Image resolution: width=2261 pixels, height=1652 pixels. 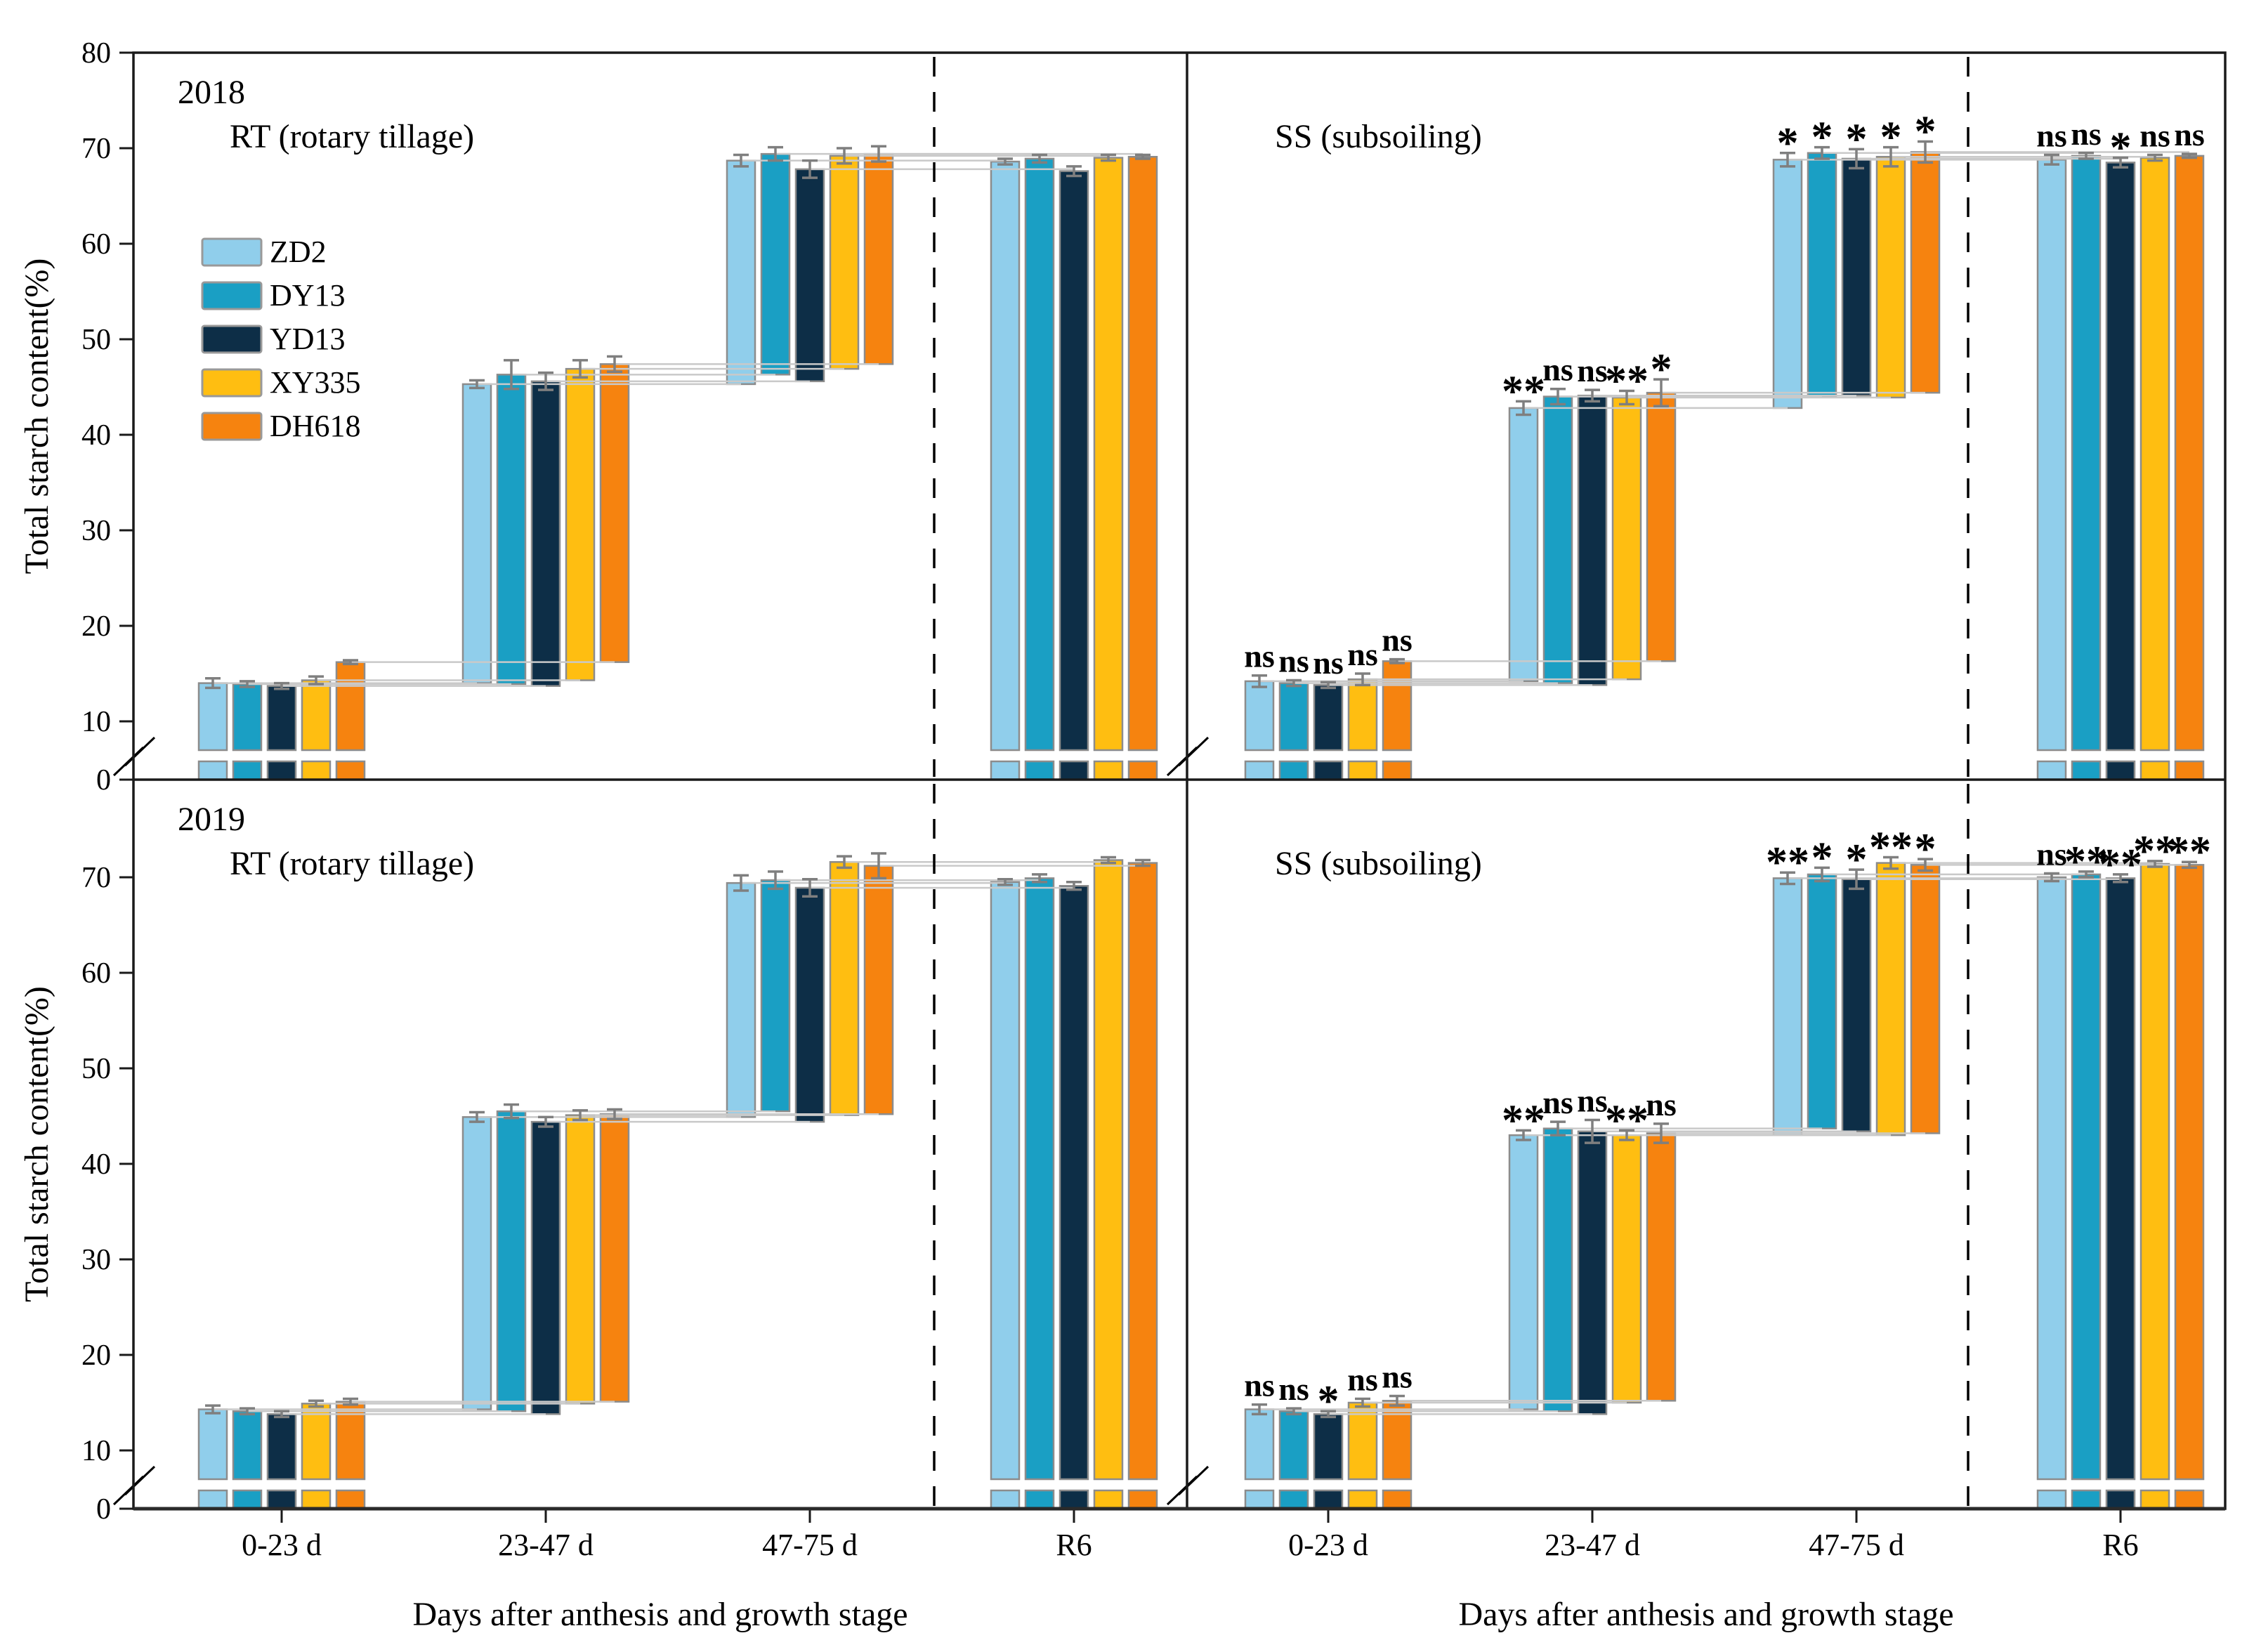 I want to click on bar-2018-RT-0-23 d-ZD2, so click(x=212, y=717).